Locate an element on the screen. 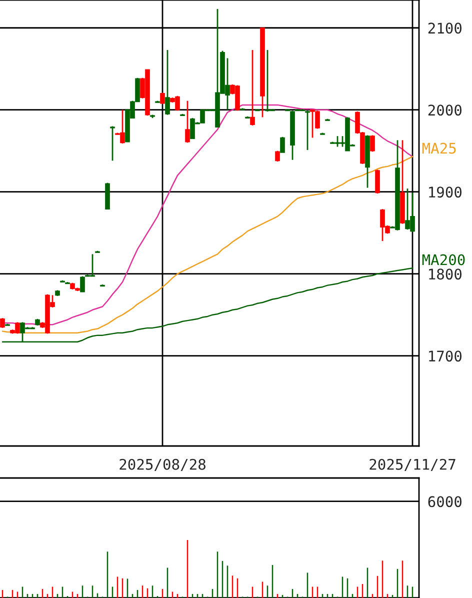  x-tick-label: 2025/11/27 is located at coordinates (413, 465).